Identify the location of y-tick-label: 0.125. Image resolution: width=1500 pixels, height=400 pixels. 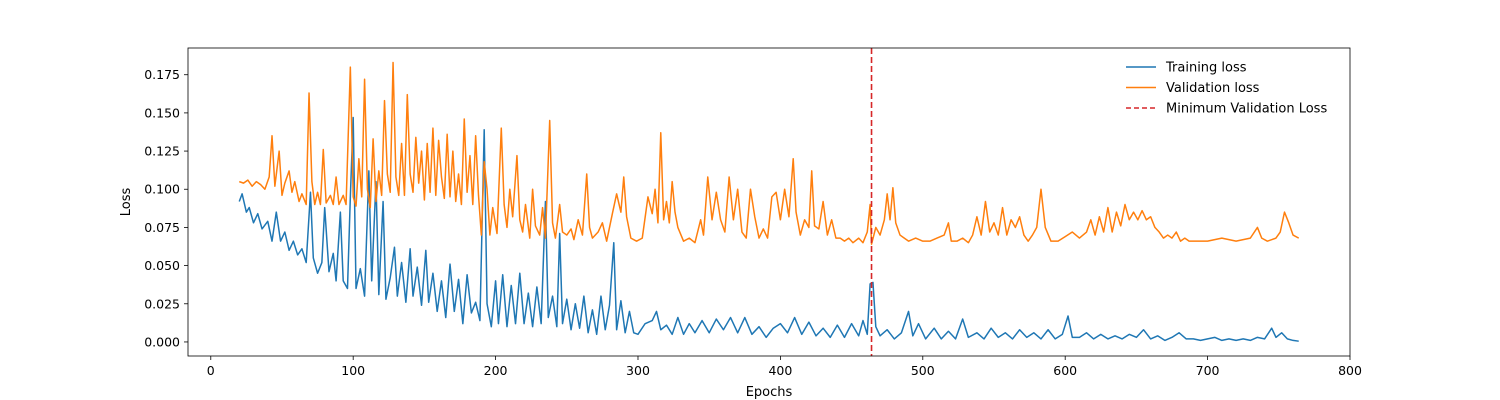
(162, 151).